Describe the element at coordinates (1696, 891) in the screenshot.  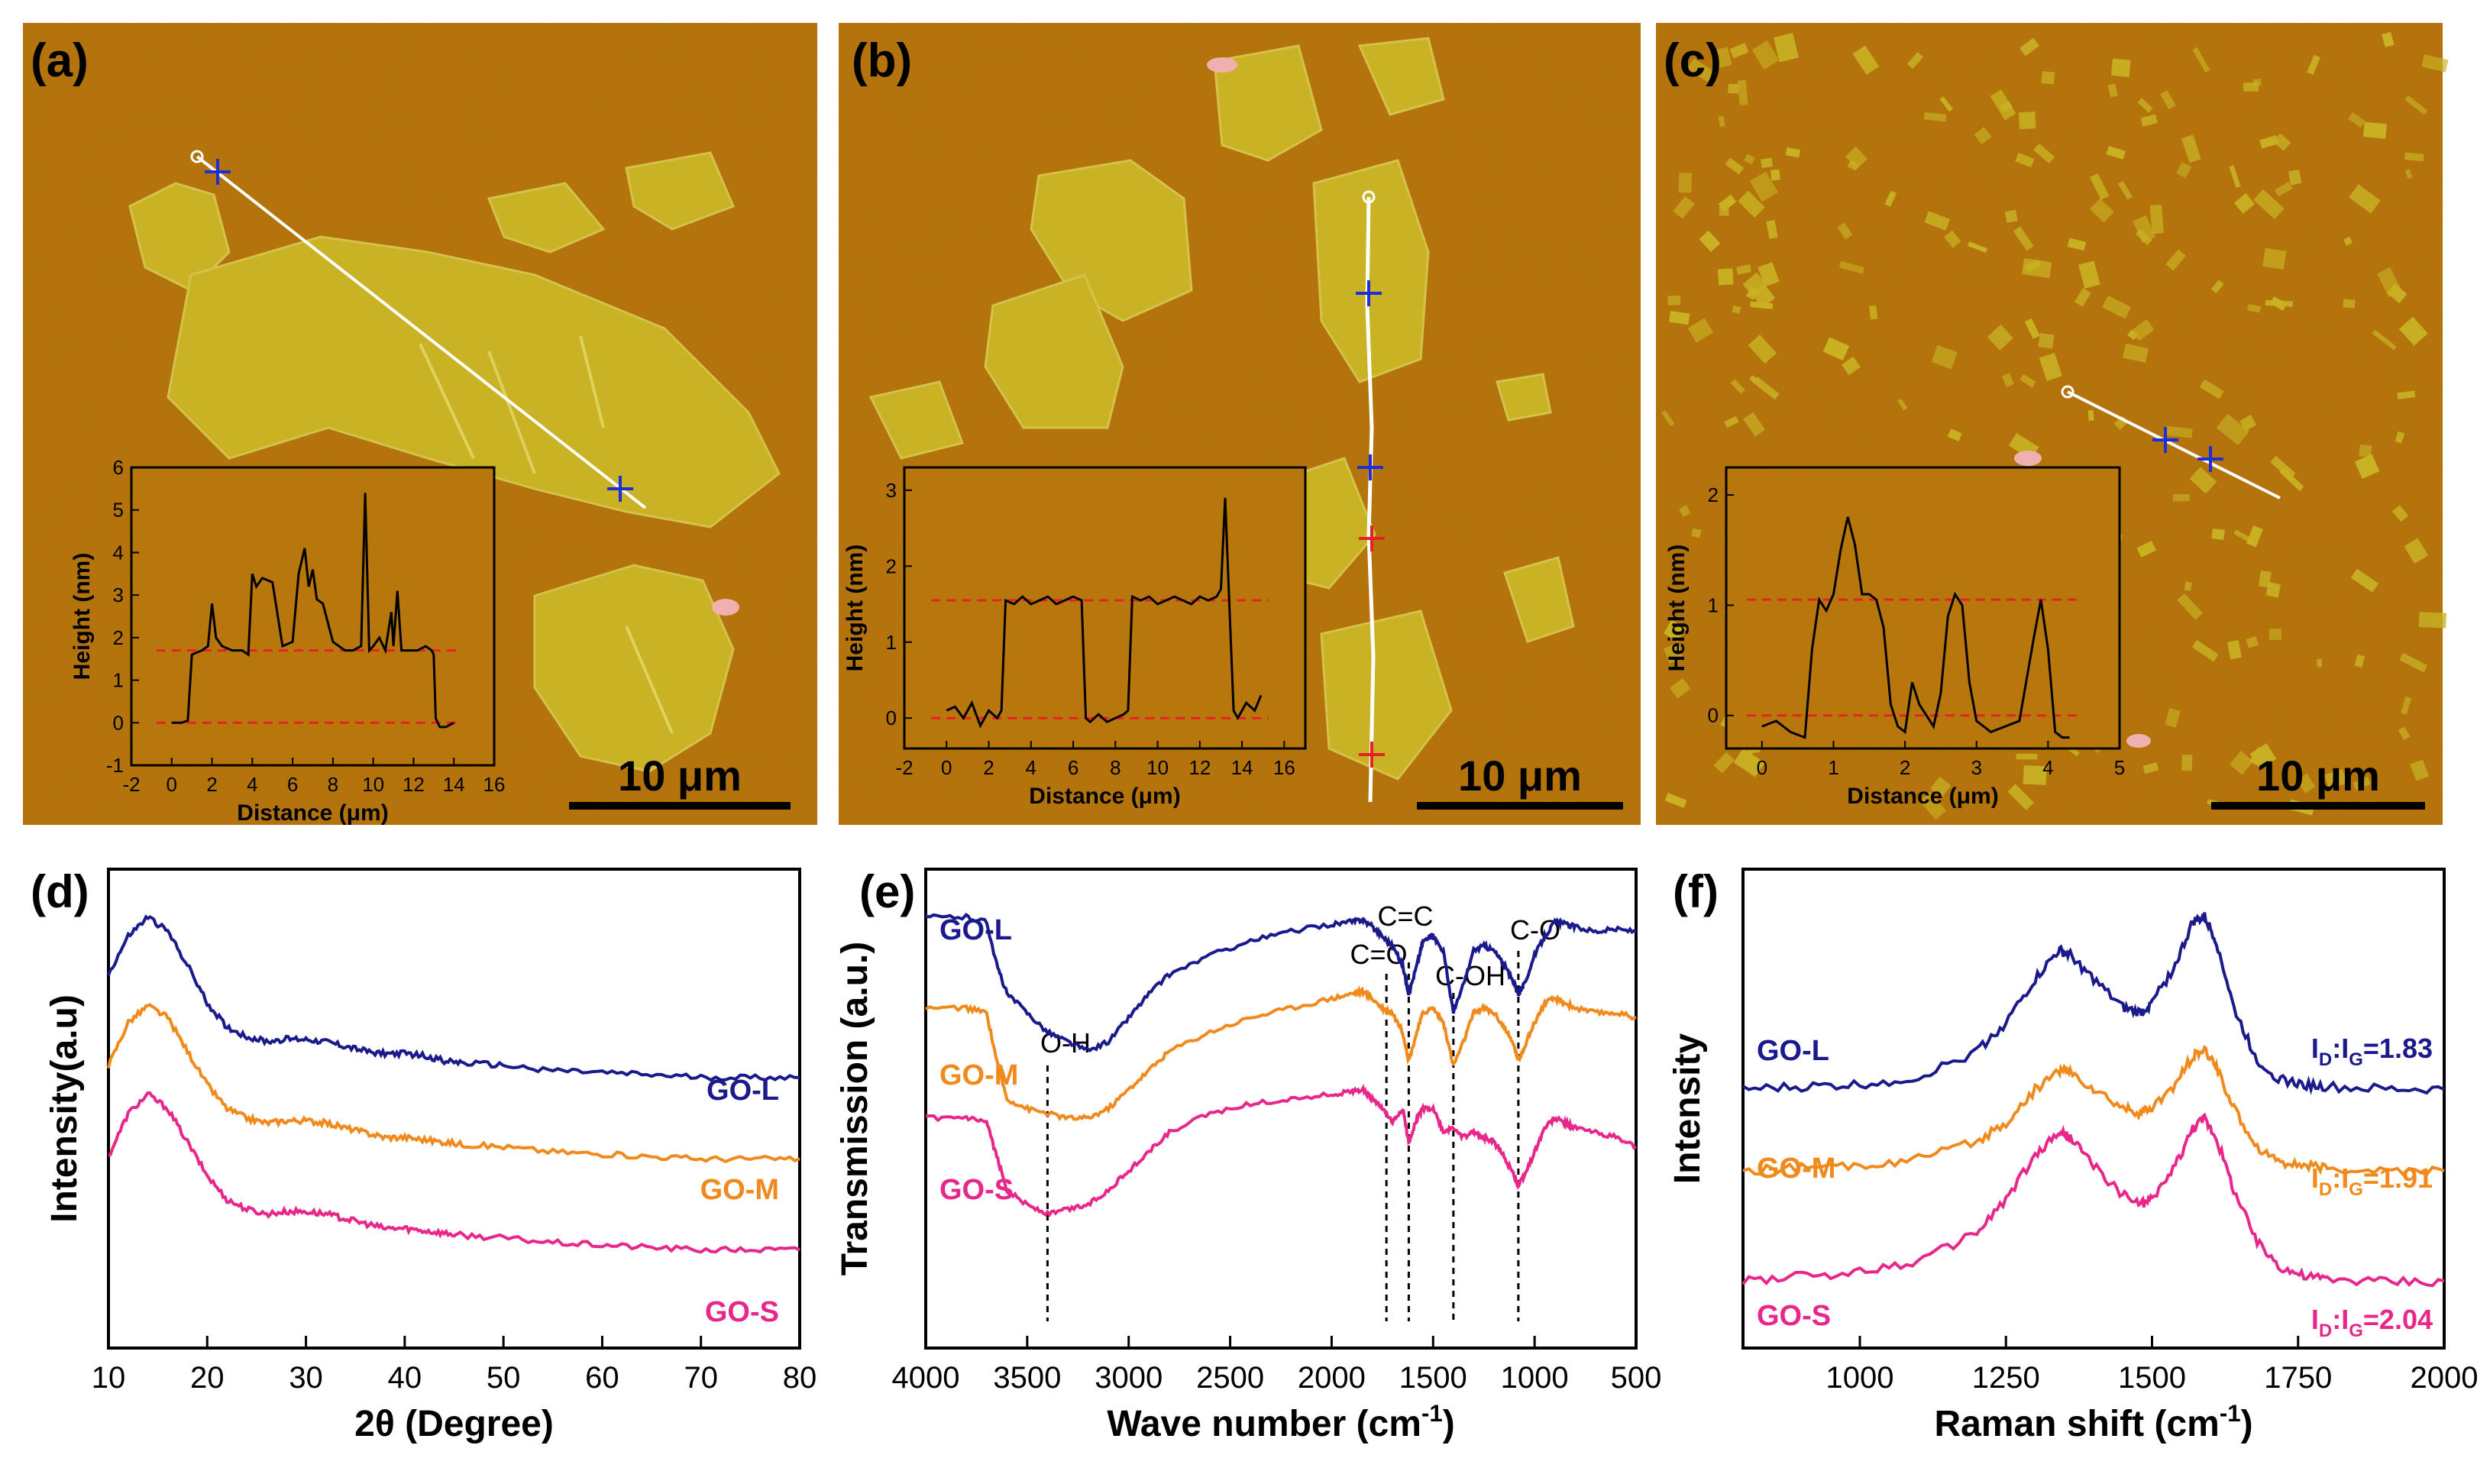
I see `panel-label: (f)` at that location.